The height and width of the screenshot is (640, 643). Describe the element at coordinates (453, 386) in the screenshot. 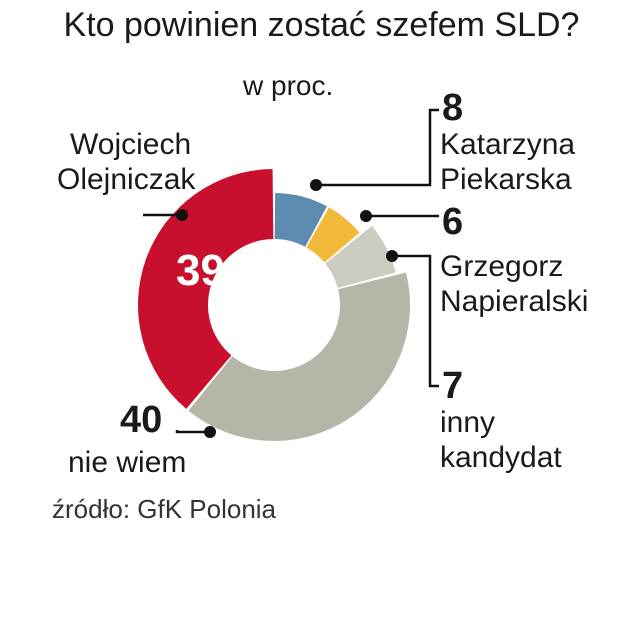

I see `value-inny: 7` at that location.